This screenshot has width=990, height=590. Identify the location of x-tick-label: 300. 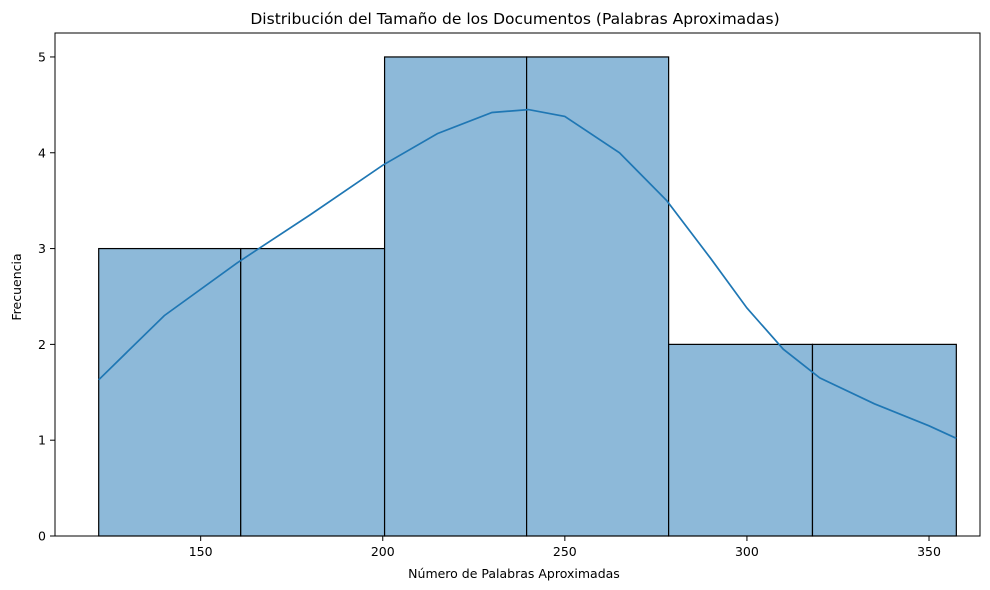
(747, 551).